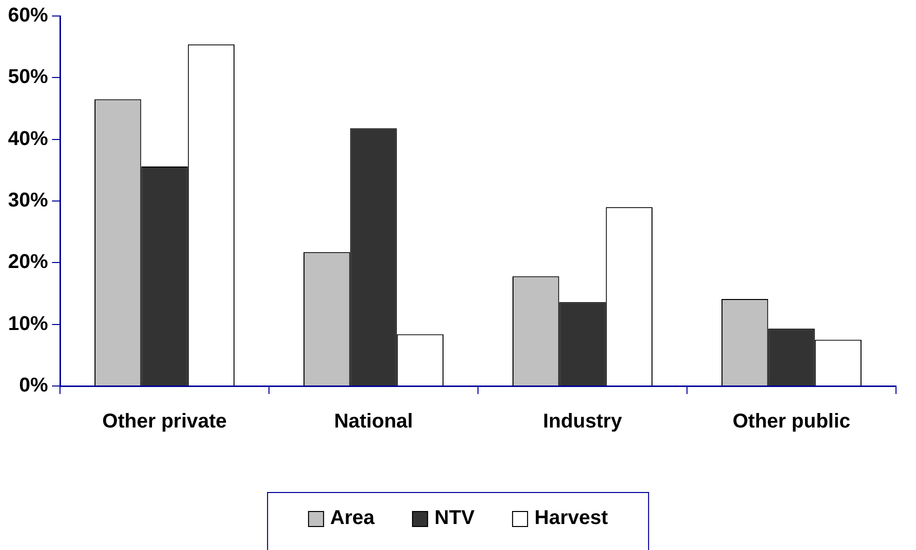 The height and width of the screenshot is (550, 916). I want to click on y-tick-label: 40%, so click(28, 139).